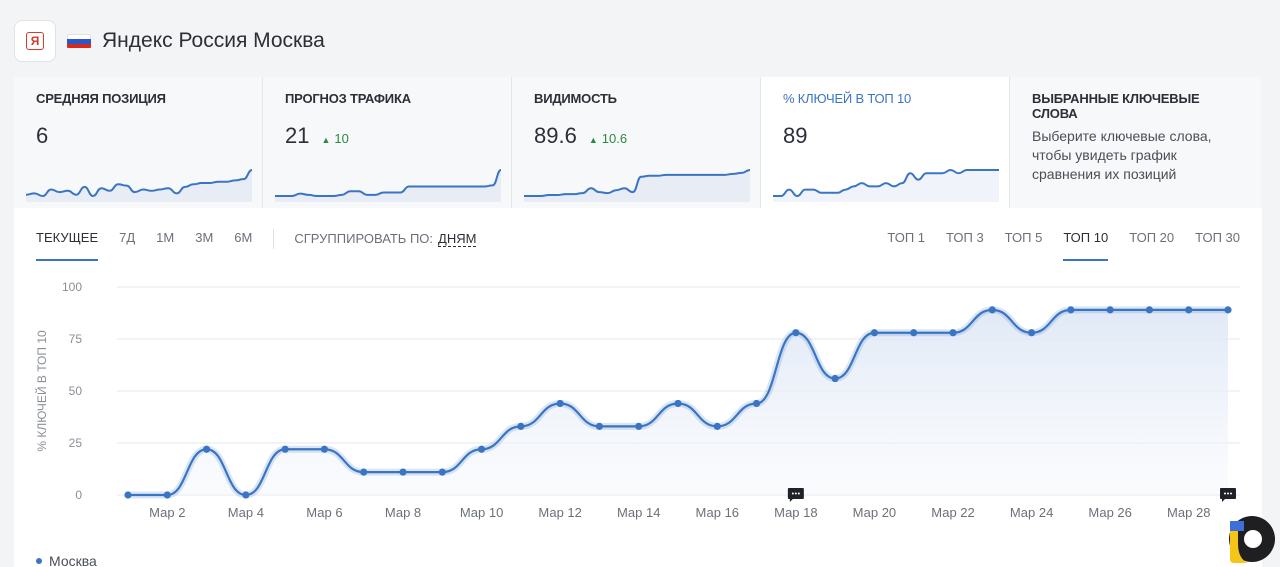 The image size is (1280, 567). I want to click on tab-top1: ТОП 1, so click(906, 237).